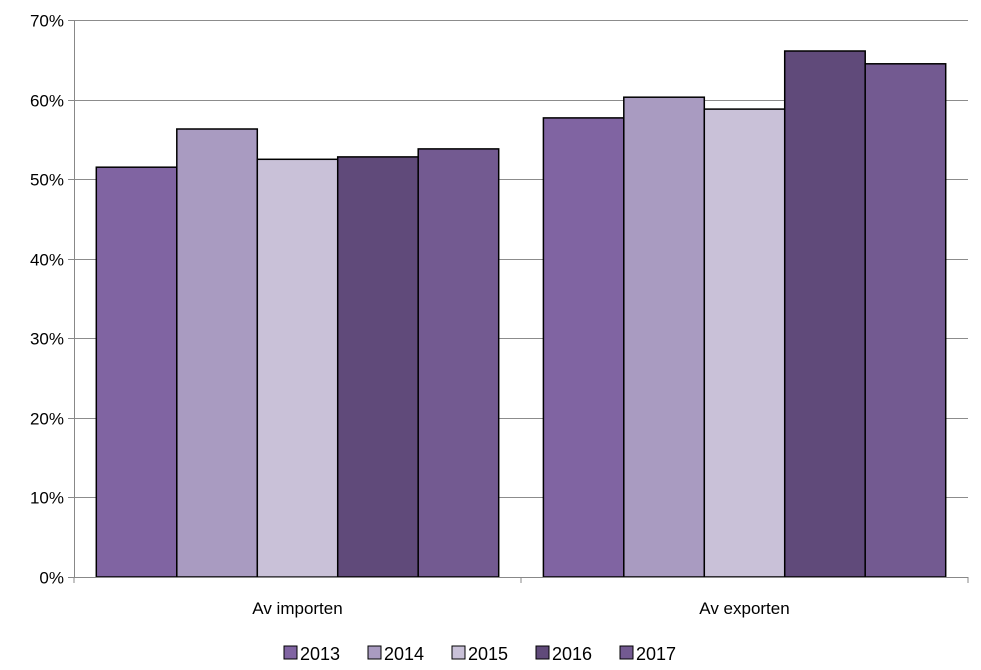 The width and height of the screenshot is (981, 670). Describe the element at coordinates (290, 652) in the screenshot. I see `legend-swatch-2013` at that location.